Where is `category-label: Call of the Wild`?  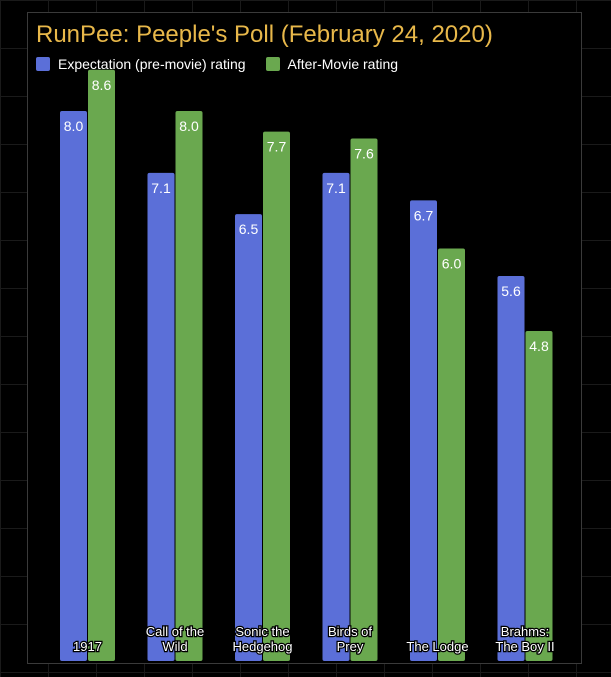 category-label: Call of the Wild is located at coordinates (175, 639).